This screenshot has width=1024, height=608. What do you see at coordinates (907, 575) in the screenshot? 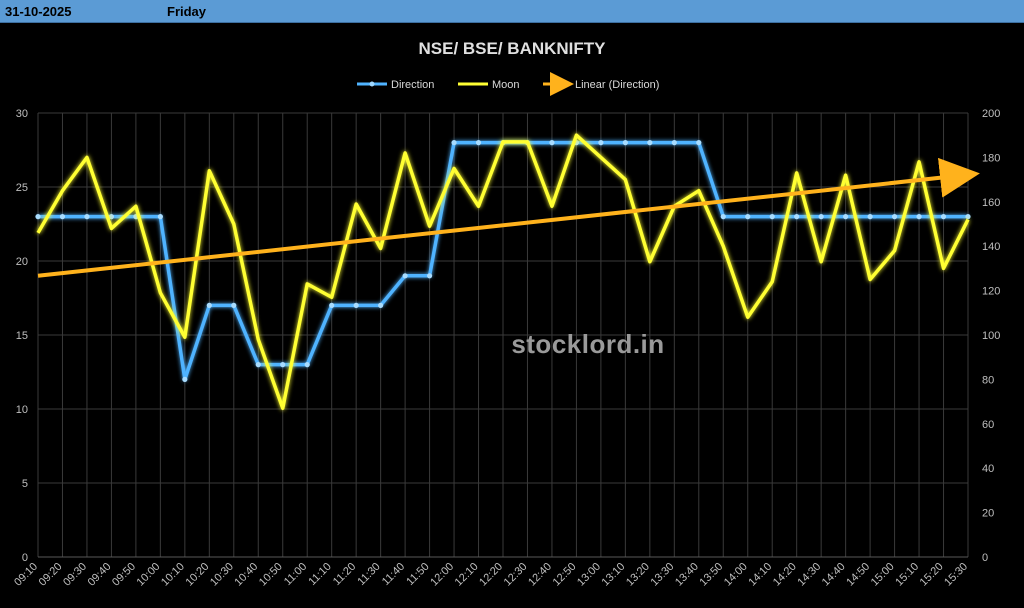
I see `x-tick-label: 15:10` at bounding box center [907, 575].